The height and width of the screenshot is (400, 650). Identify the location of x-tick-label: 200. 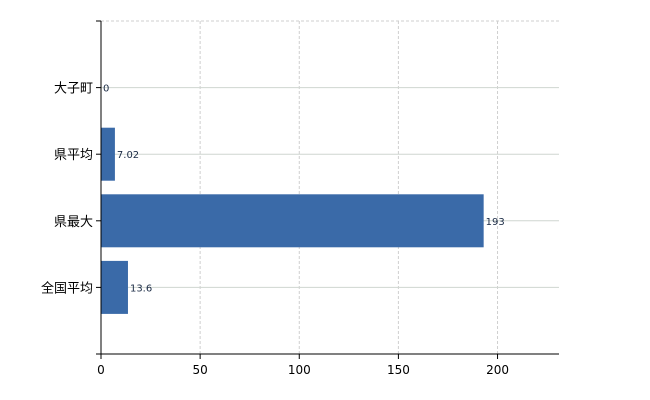
(497, 370).